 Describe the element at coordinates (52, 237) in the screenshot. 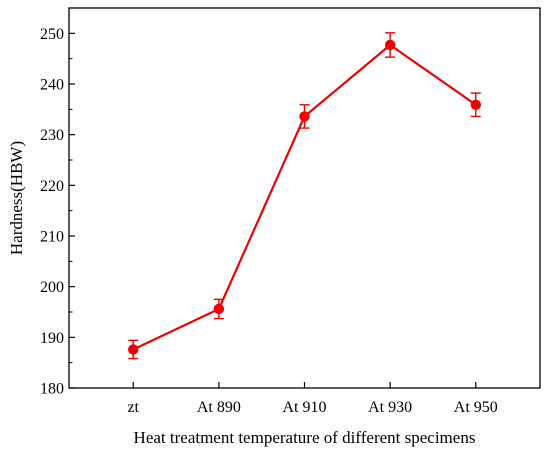

I see `y-tick-label: 210` at that location.